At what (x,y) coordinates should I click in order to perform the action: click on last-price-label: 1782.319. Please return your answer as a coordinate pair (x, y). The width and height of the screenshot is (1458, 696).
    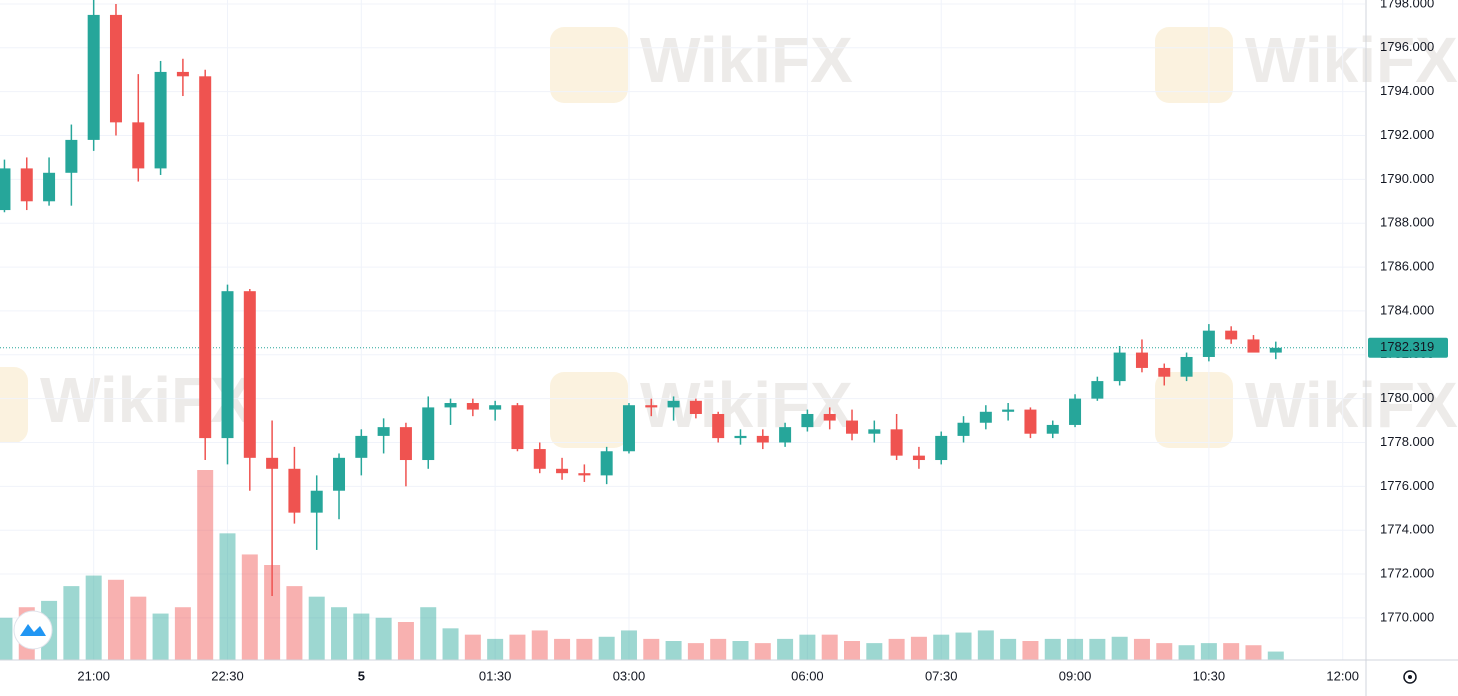
    Looking at the image, I should click on (1407, 346).